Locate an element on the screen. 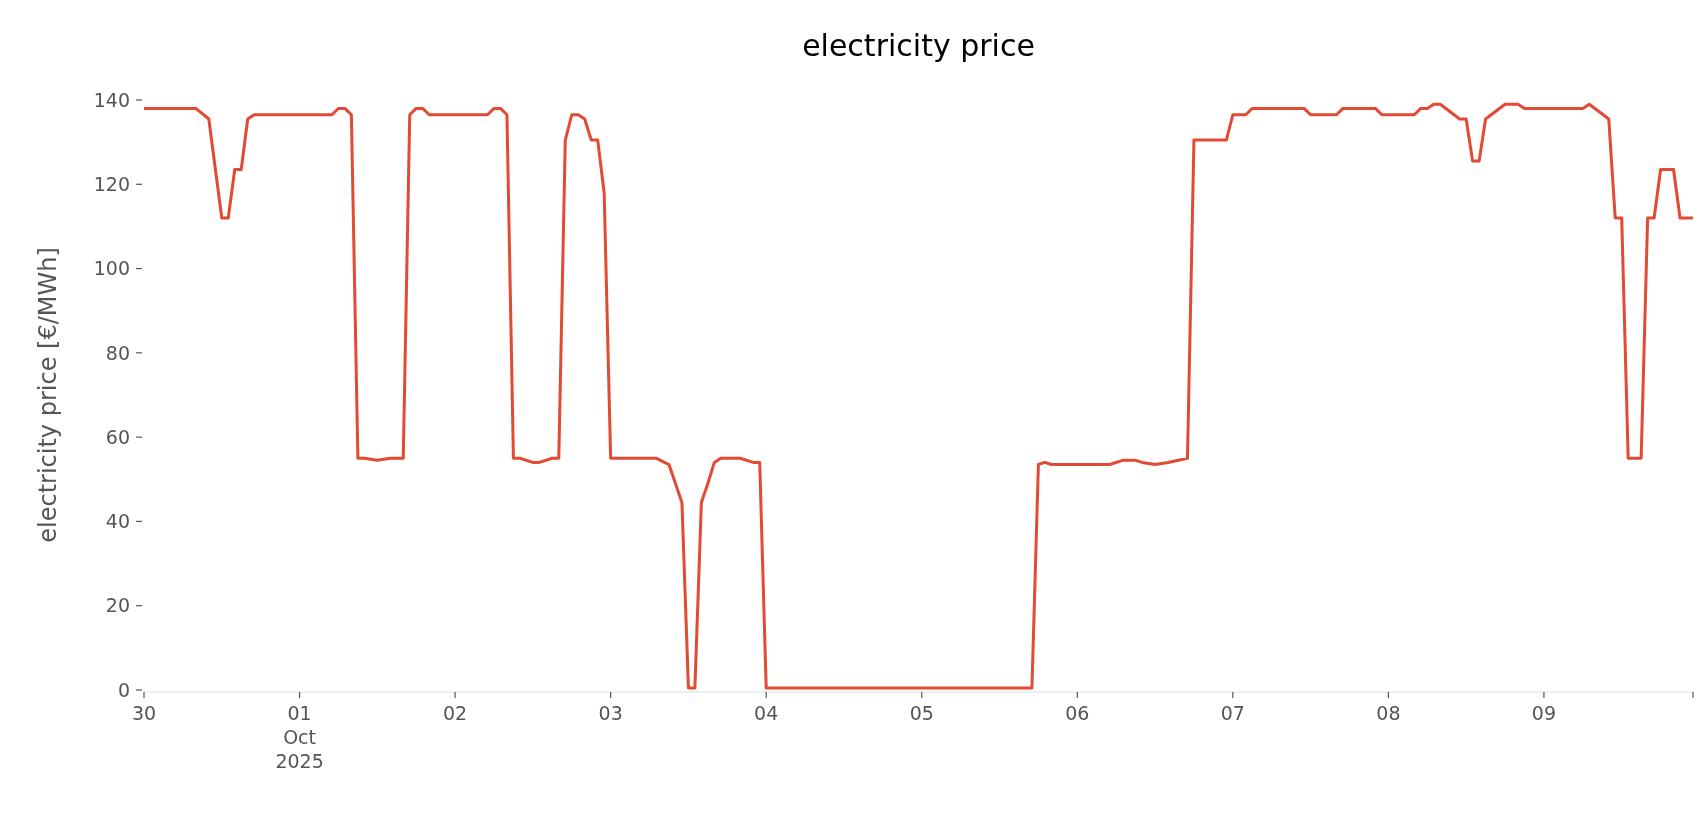  x-tick-label: 06 is located at coordinates (1077, 713).